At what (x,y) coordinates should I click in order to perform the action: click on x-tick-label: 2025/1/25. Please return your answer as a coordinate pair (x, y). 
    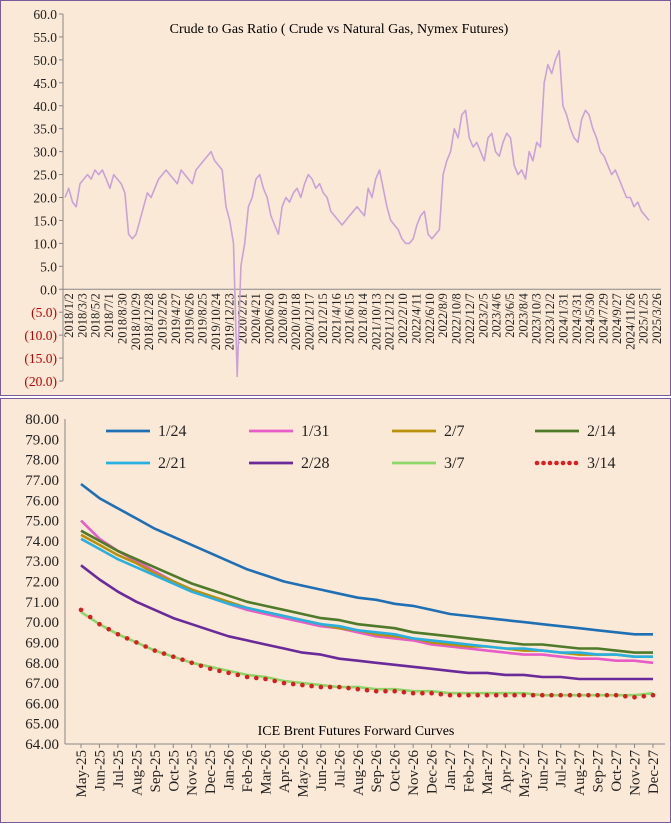
    Looking at the image, I should click on (644, 318).